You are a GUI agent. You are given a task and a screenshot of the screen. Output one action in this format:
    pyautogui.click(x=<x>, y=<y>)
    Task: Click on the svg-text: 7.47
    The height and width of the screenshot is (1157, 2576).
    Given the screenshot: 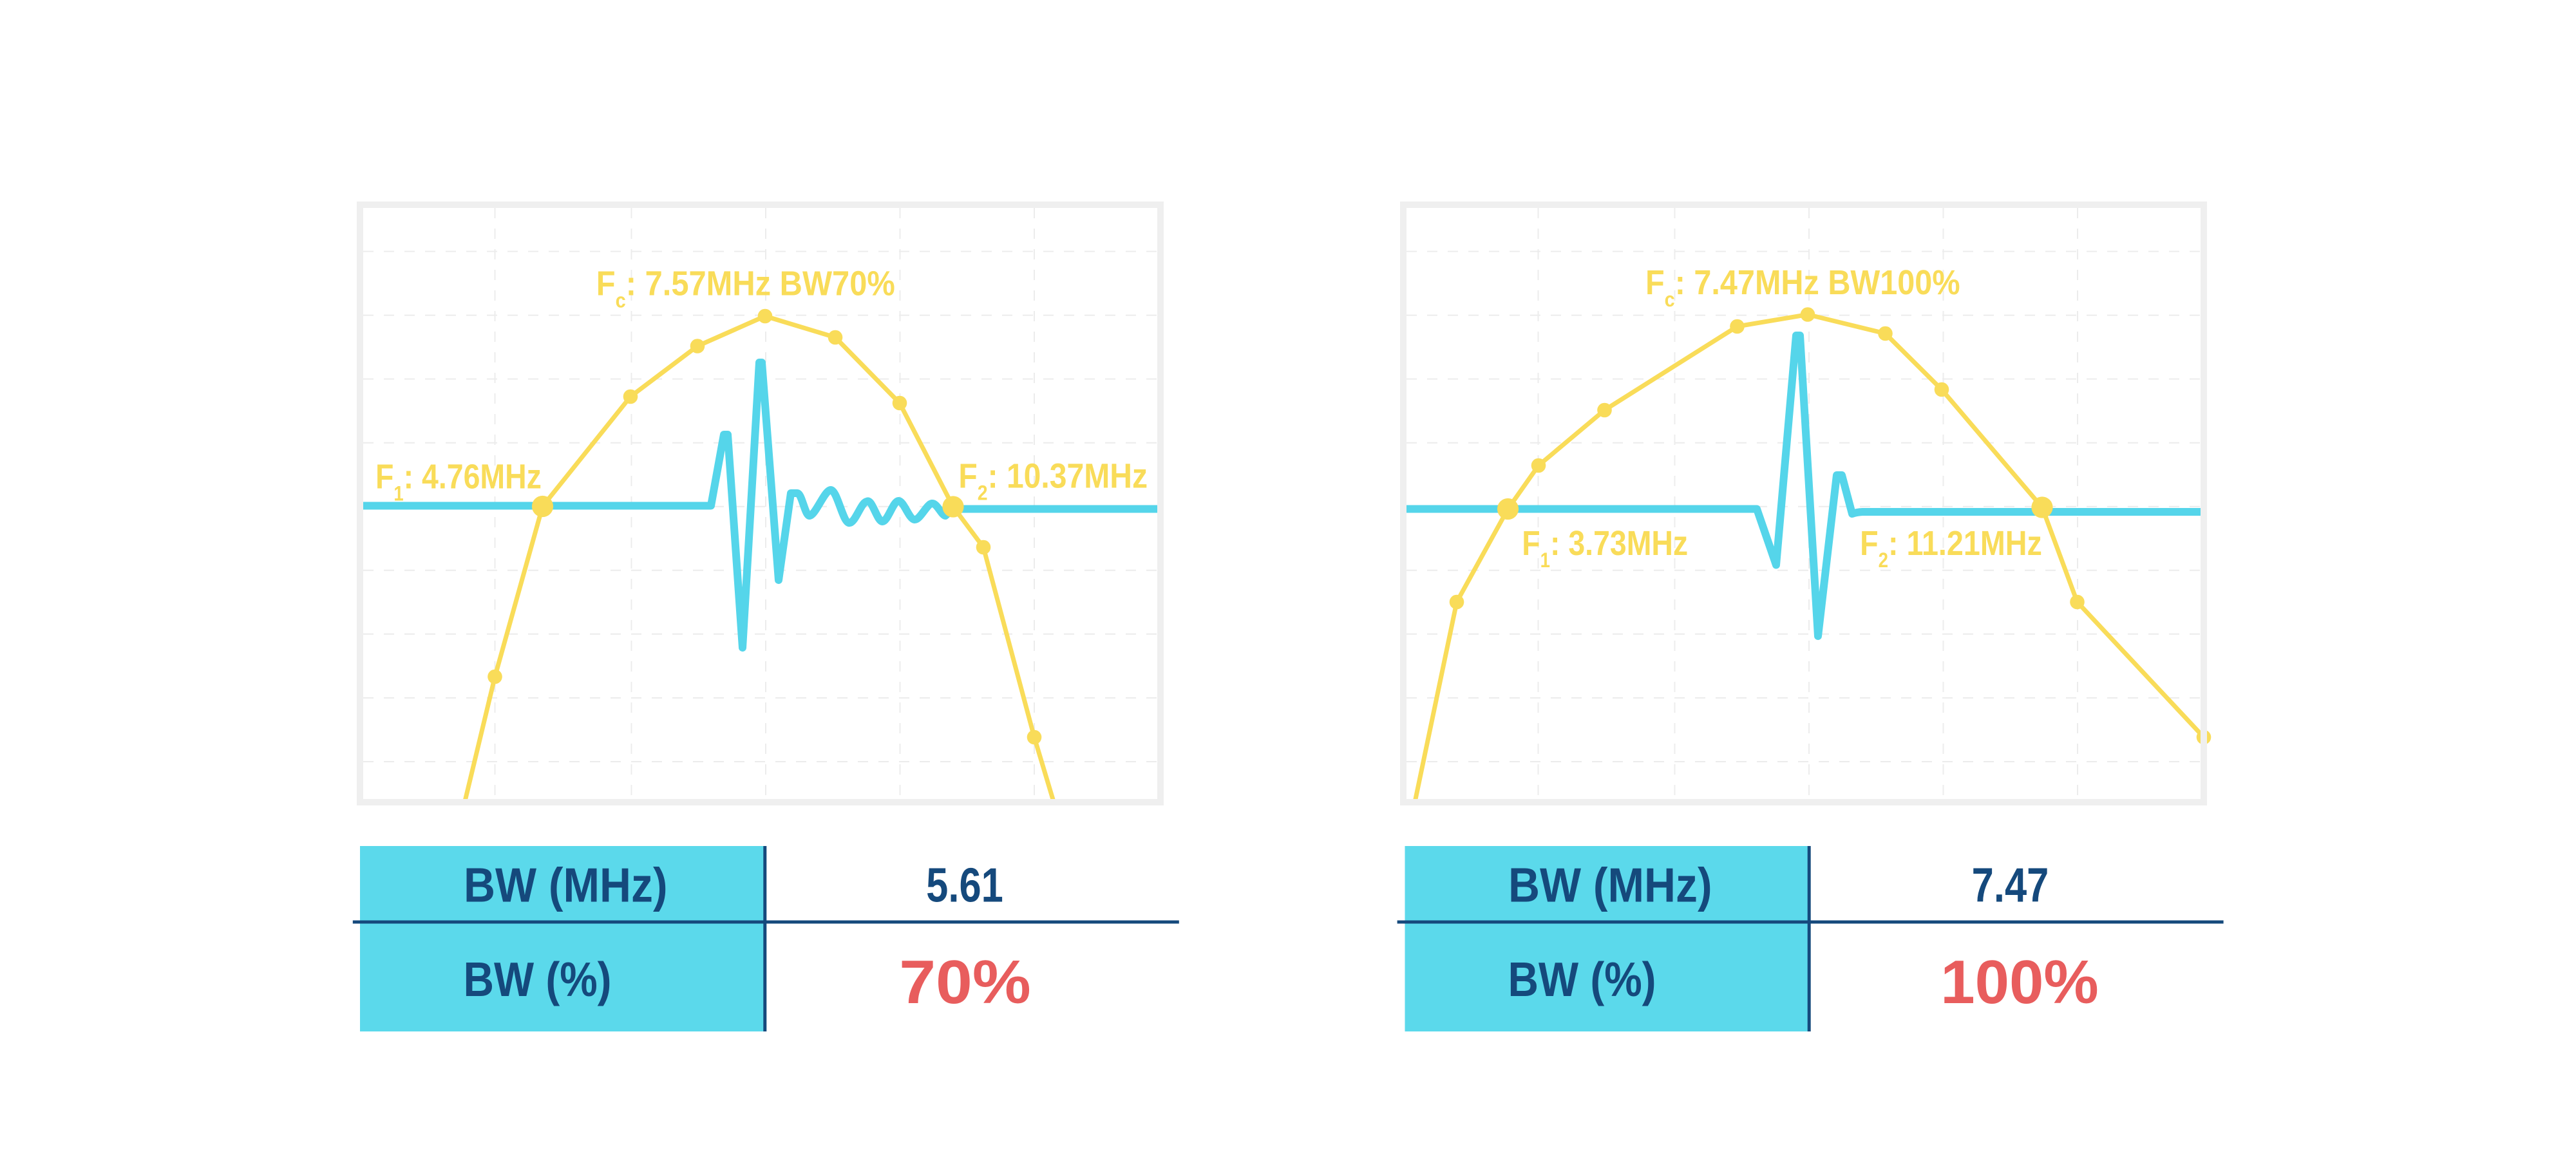 What is the action you would take?
    pyautogui.click(x=2010, y=885)
    